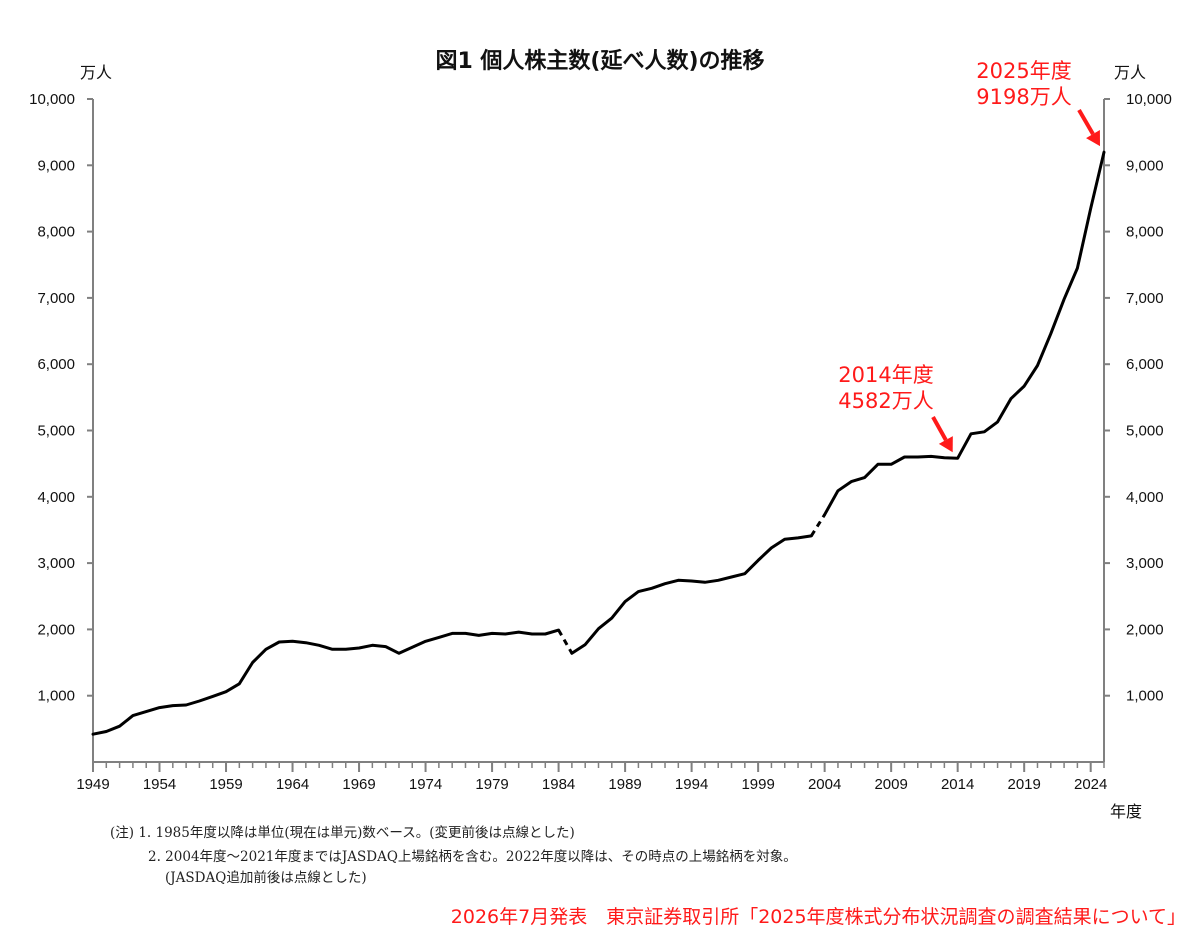 The height and width of the screenshot is (939, 1200). I want to click on right-y-tick-label: 9,000, so click(1145, 165).